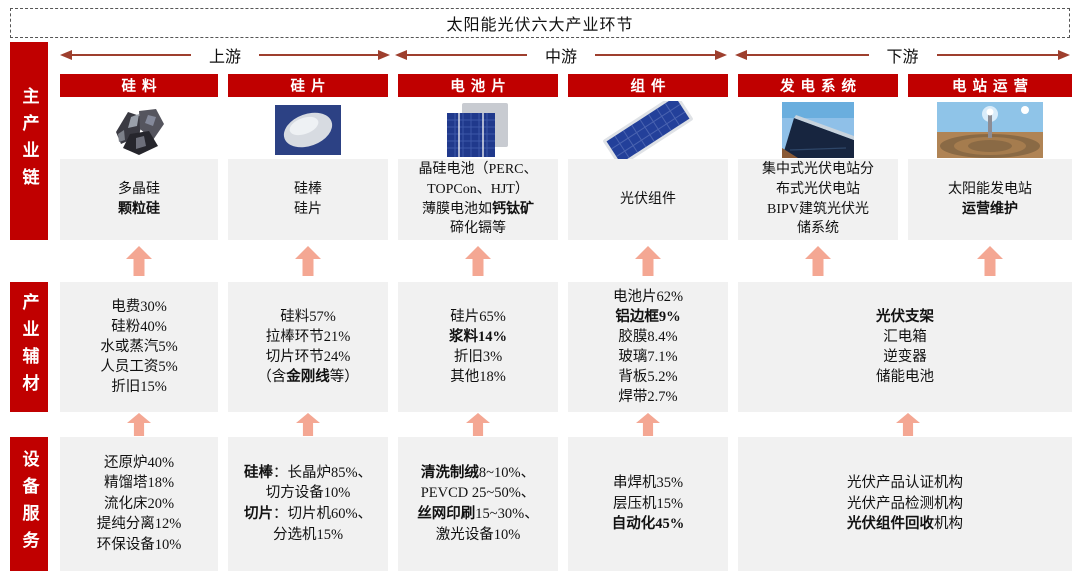 The image size is (1080, 574). I want to click on solar-tower-station-image, so click(990, 129).